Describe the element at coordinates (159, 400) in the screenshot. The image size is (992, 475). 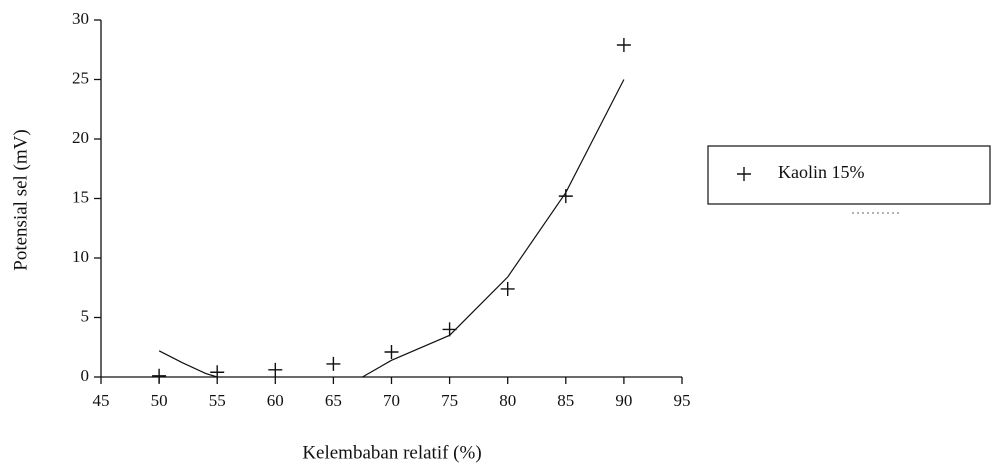
I see `x-tick-label: 50` at that location.